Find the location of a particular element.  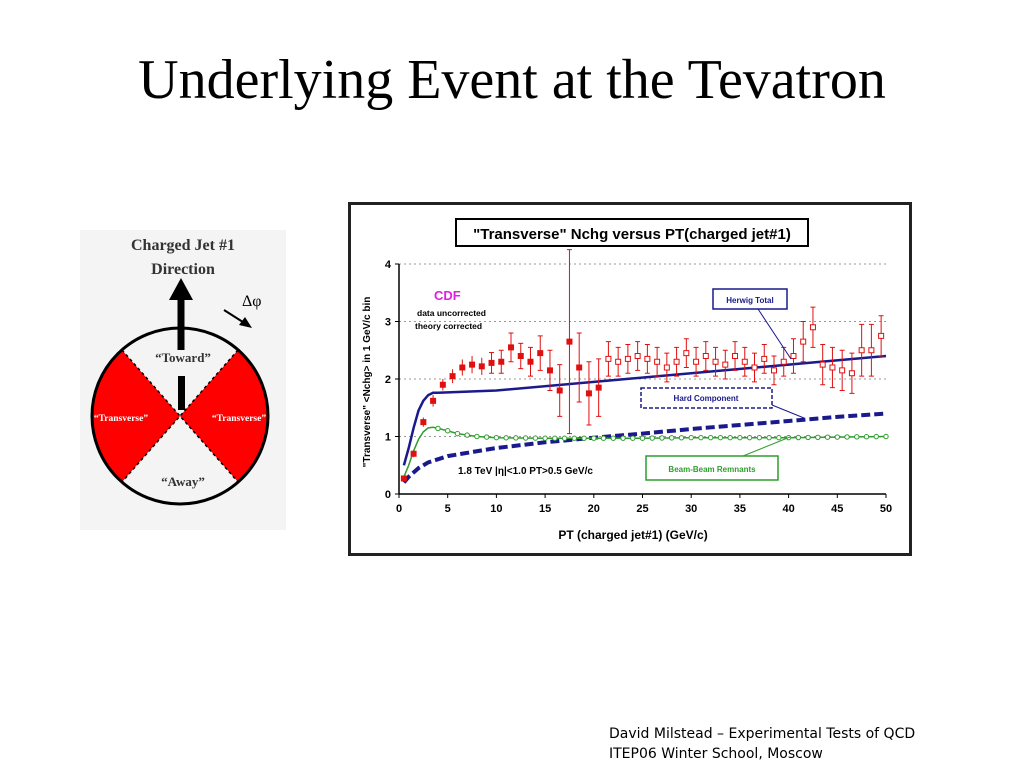

hard-component-legend-label: Hard Component is located at coordinates (706, 398).